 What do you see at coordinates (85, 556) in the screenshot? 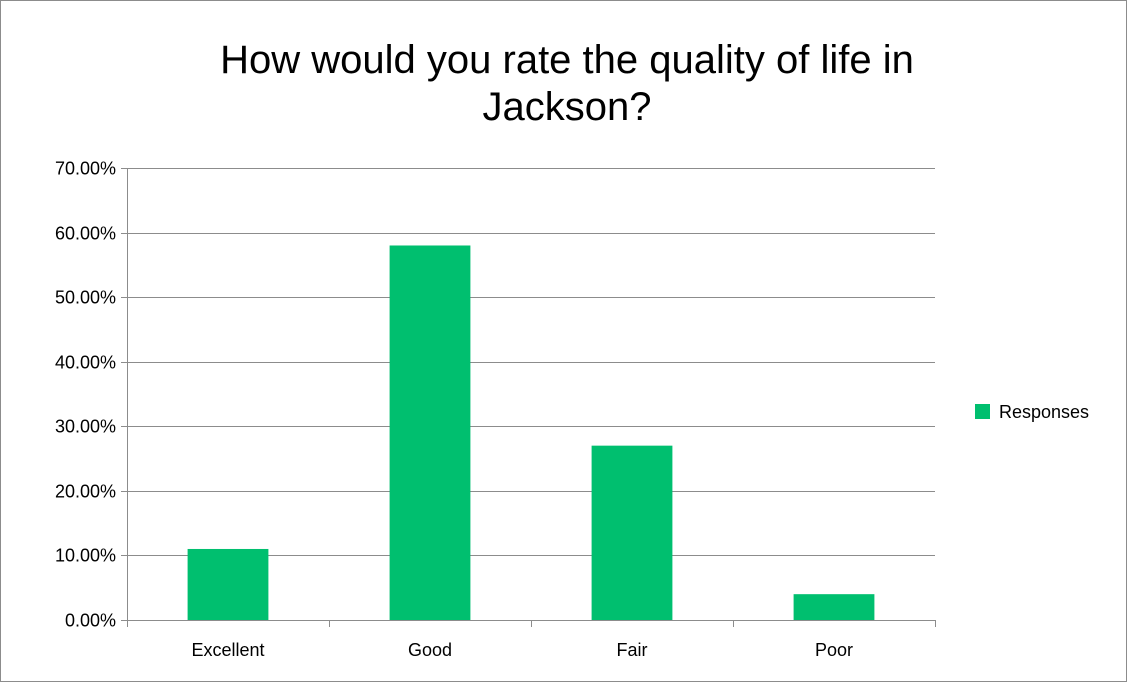
I see `y-tick-label: 10.00%` at bounding box center [85, 556].